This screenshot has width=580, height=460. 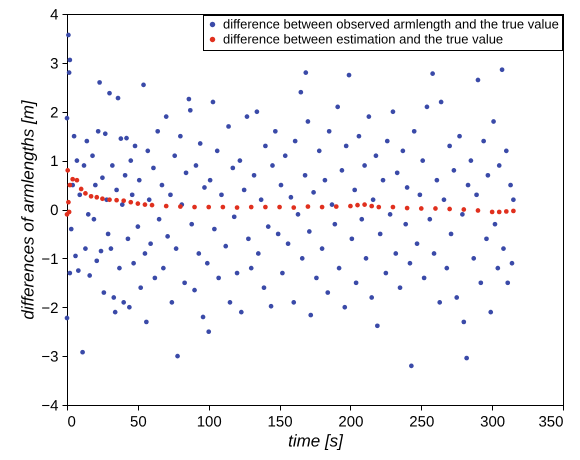 I want to click on y-tick-label: 3, so click(x=54, y=63).